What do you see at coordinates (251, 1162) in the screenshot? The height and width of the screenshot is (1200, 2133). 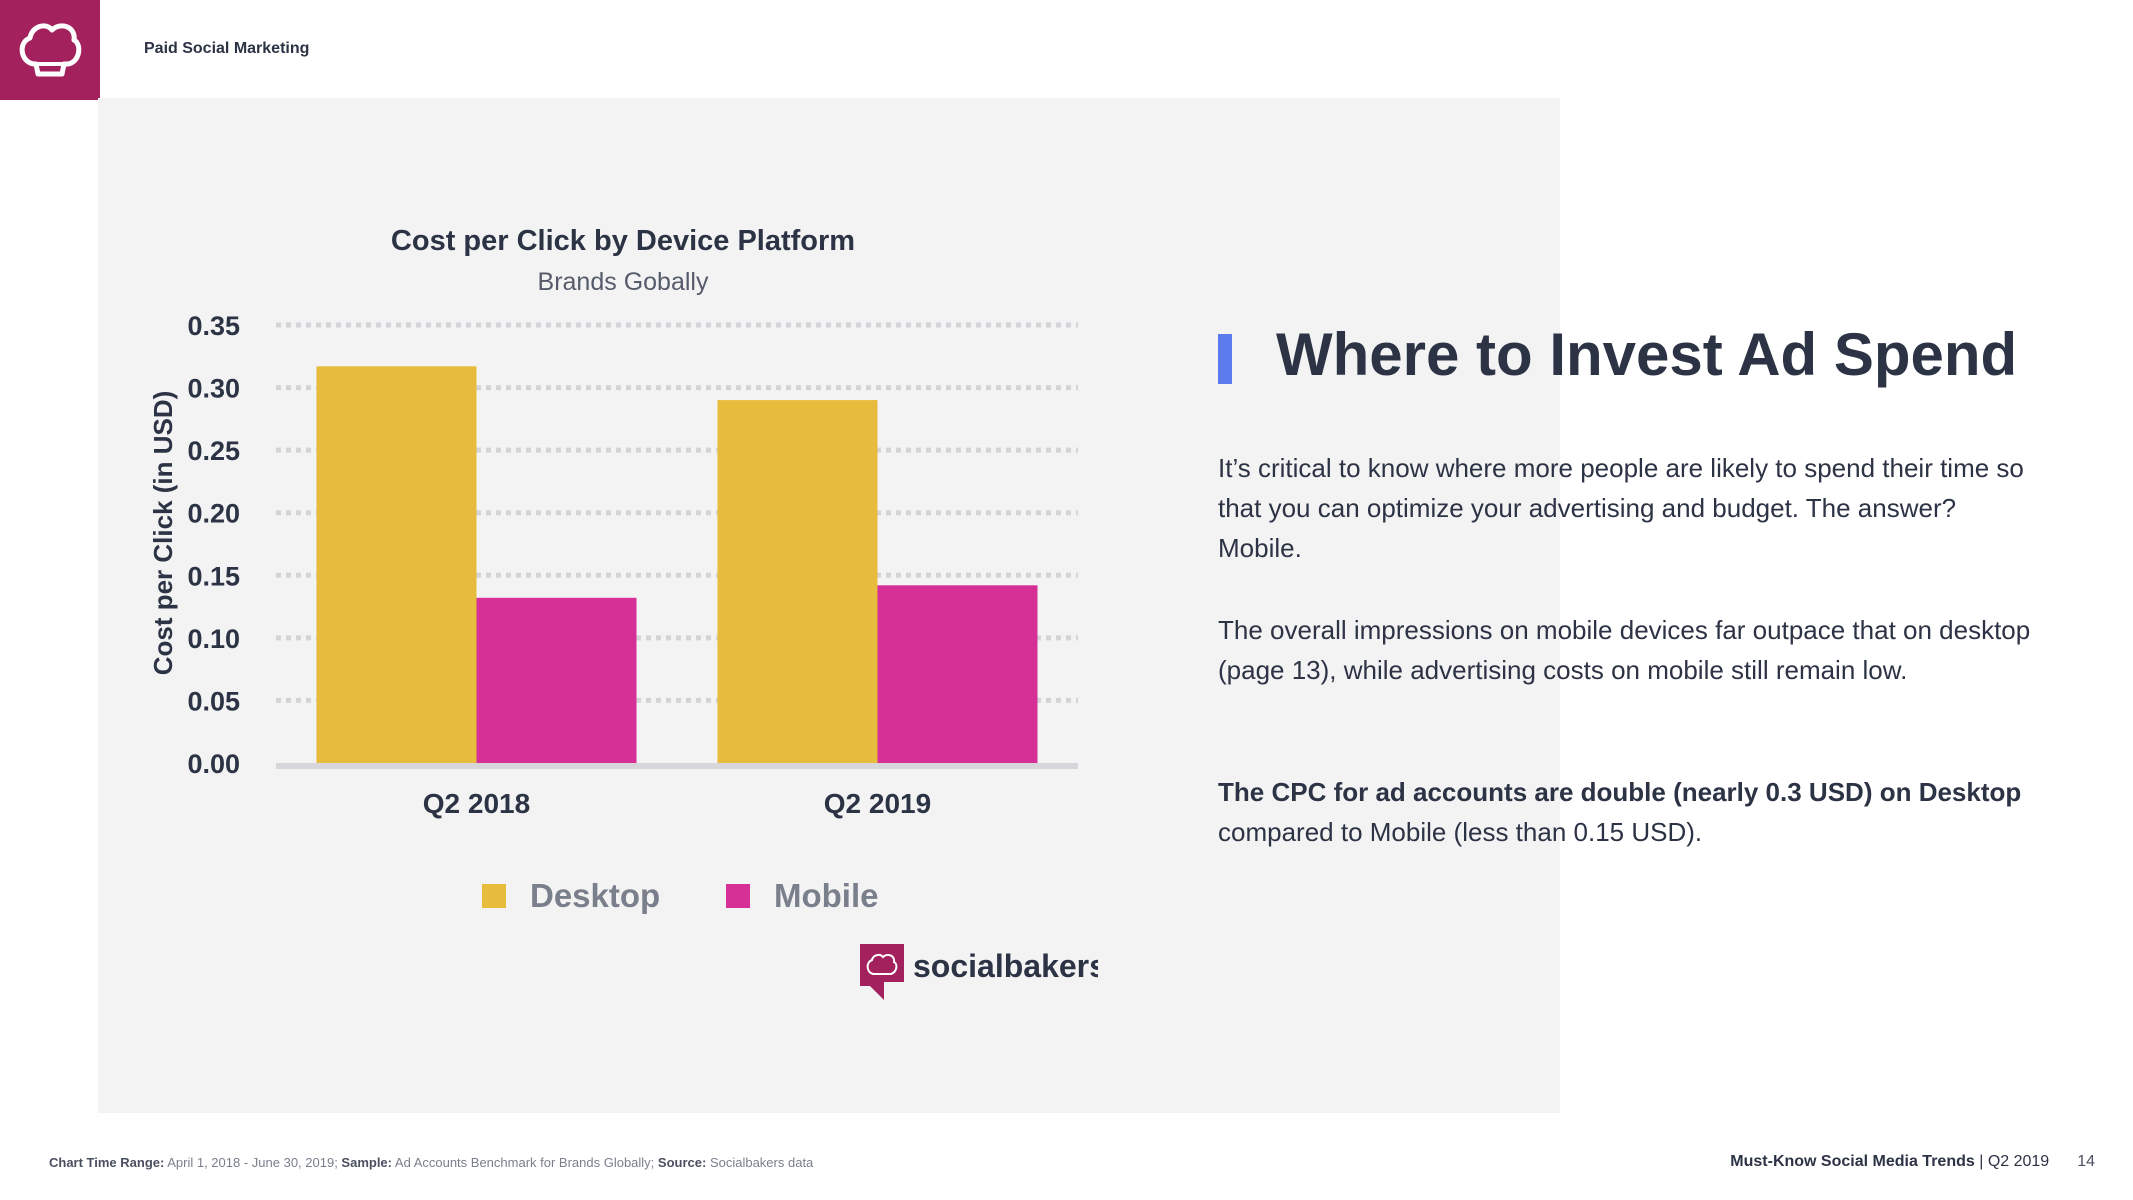 I see `footer-time-value: April 1, 2018 - June 30, 2019;` at bounding box center [251, 1162].